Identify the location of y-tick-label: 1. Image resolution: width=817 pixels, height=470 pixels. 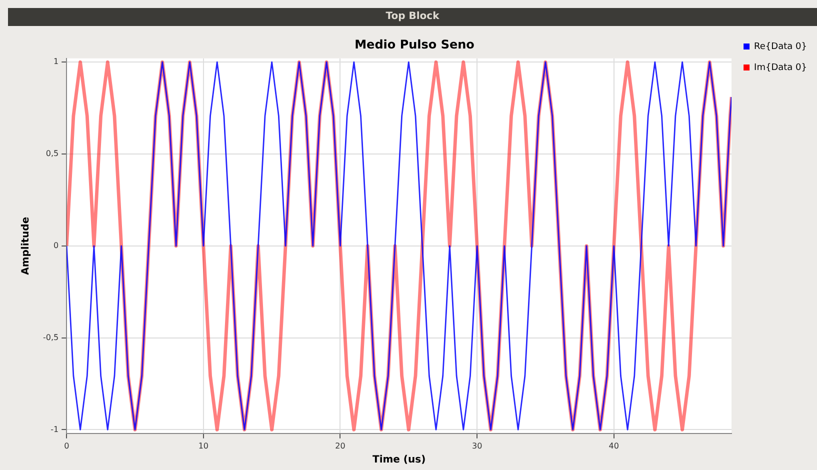
(56, 61).